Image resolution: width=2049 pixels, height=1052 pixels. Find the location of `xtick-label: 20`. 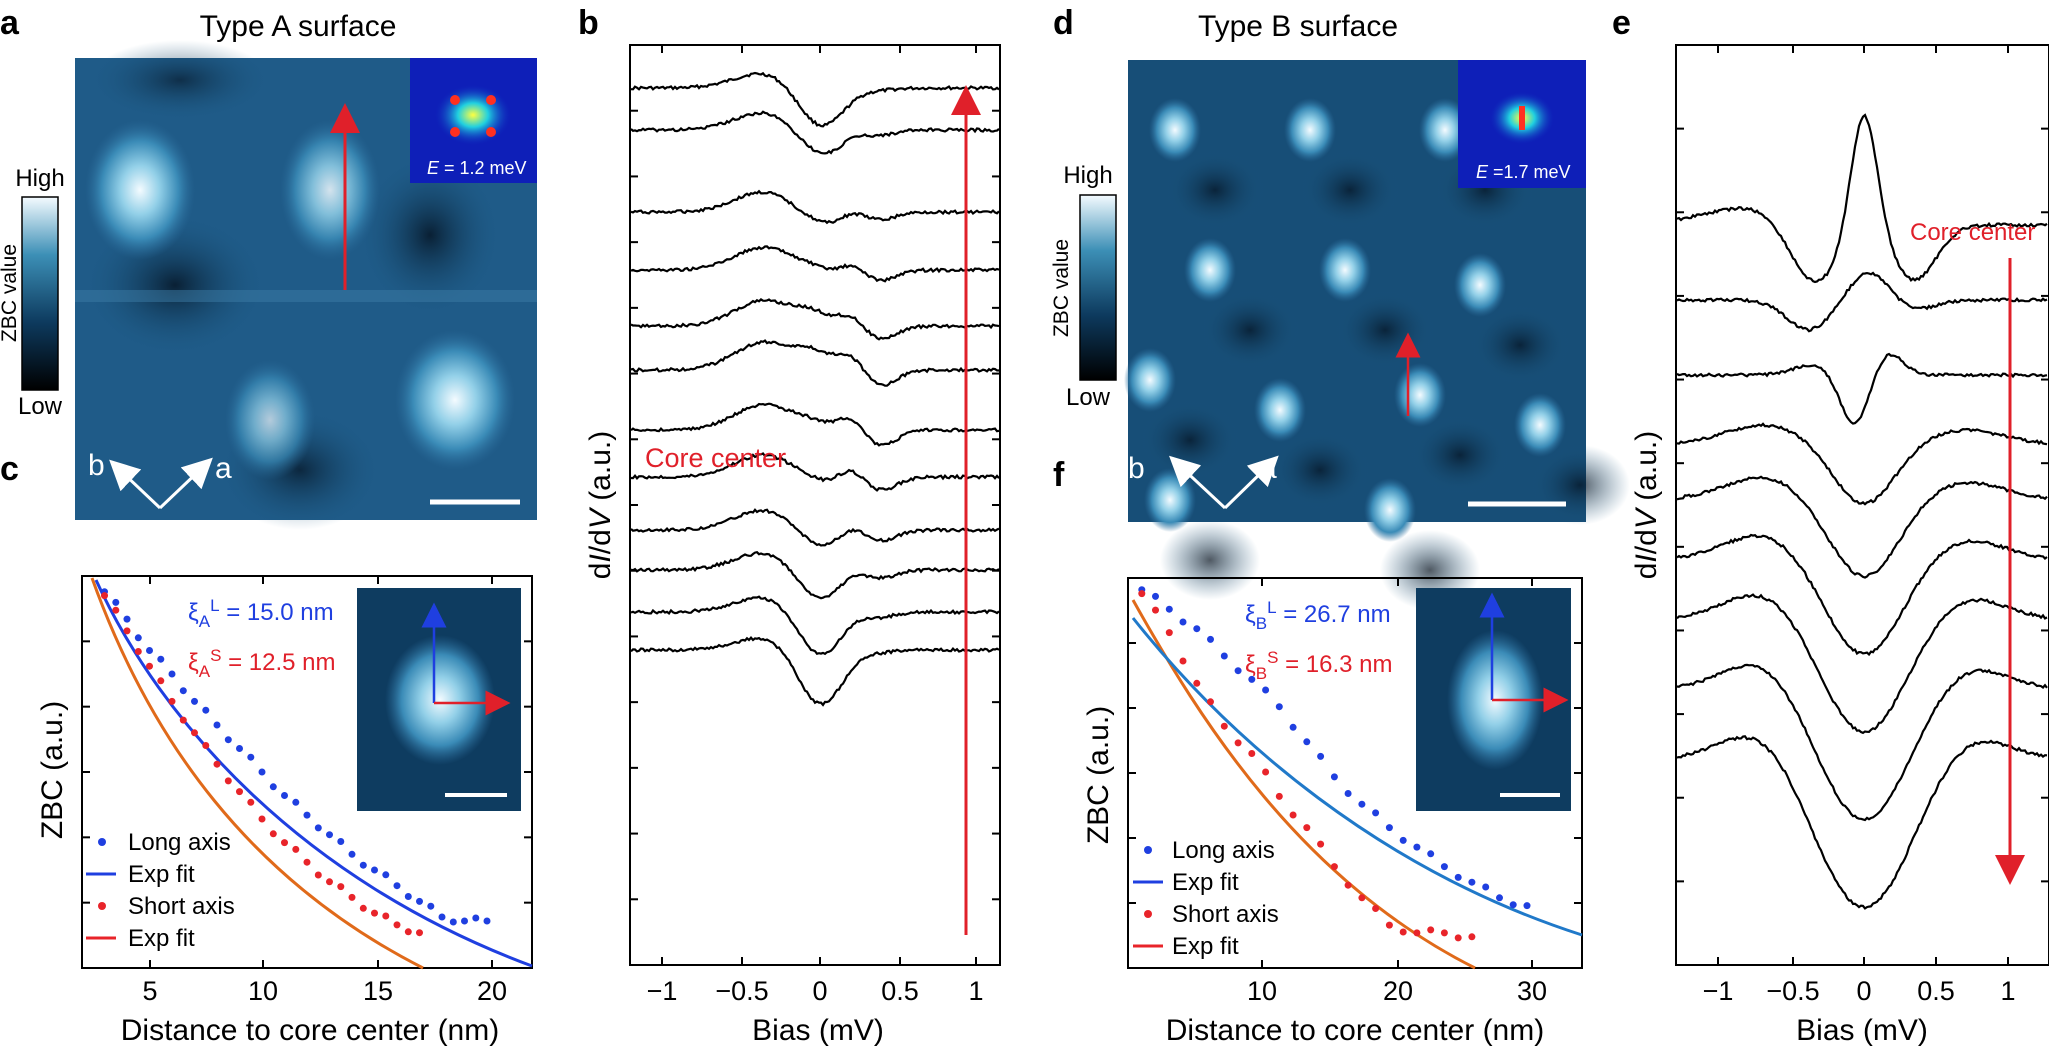

xtick-label: 20 is located at coordinates (492, 991).